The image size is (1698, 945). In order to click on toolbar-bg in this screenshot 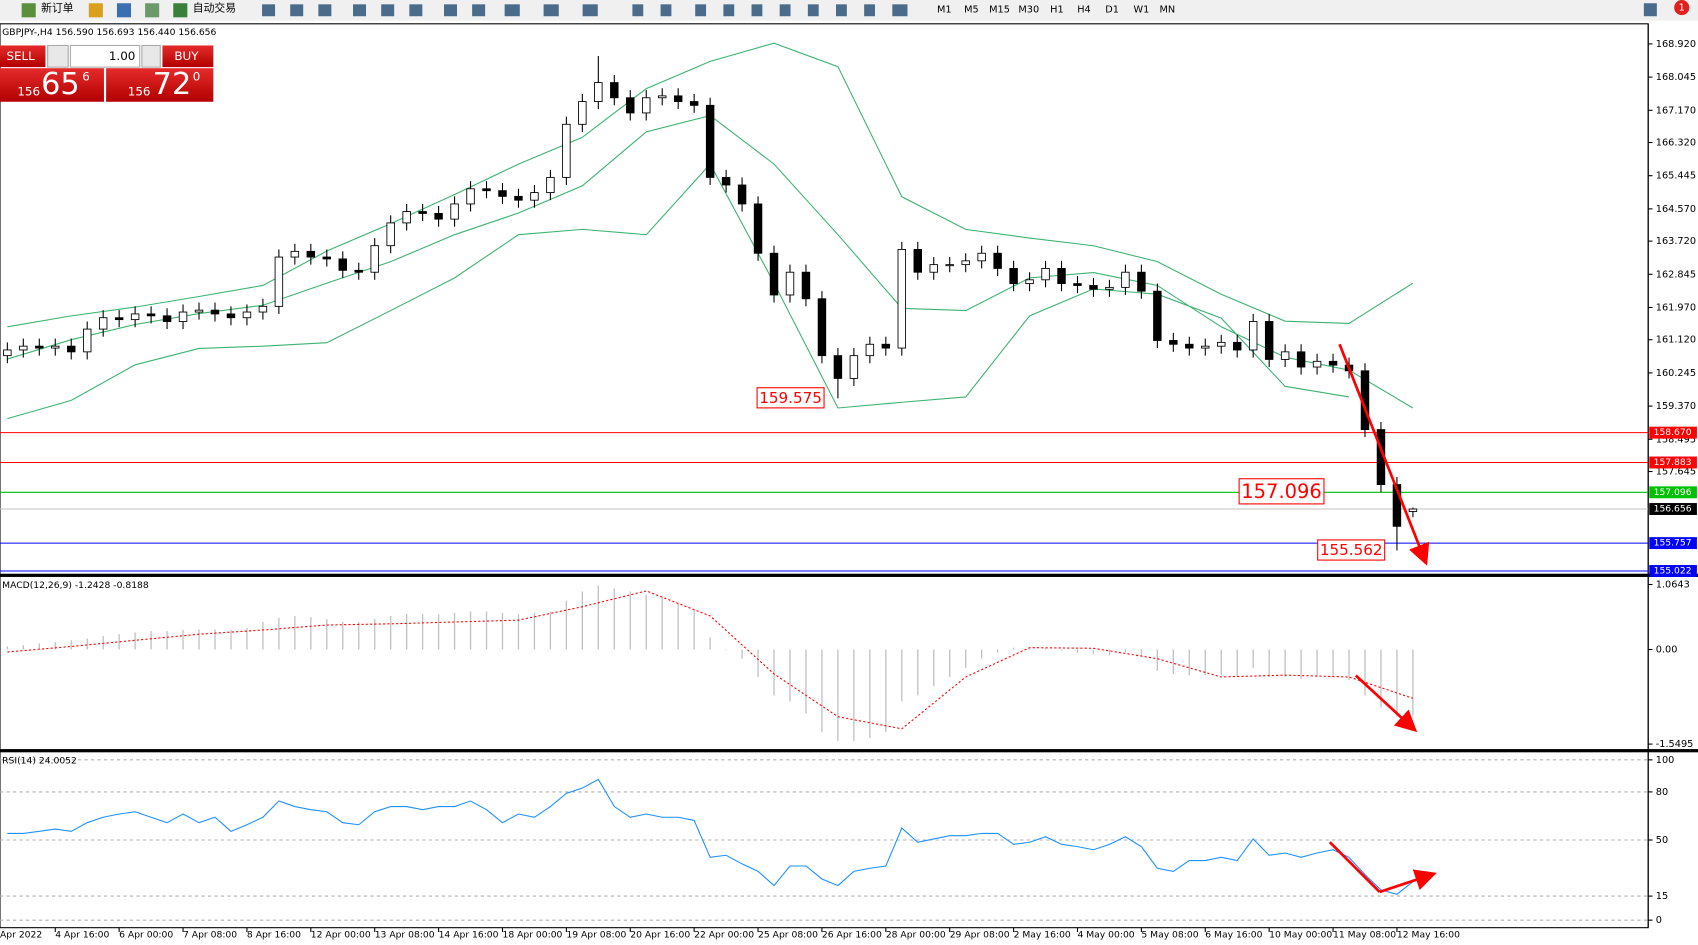, I will do `click(849, 10)`.